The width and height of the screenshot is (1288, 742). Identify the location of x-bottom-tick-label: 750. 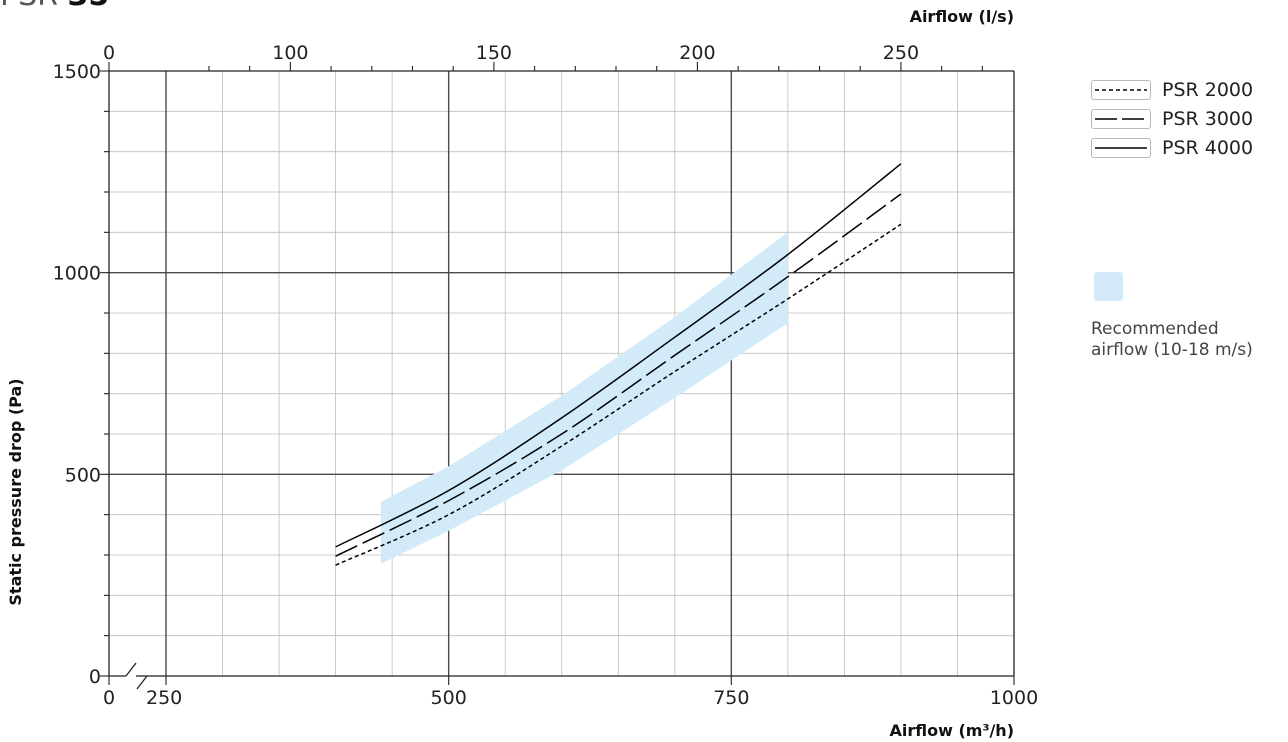
(731, 698).